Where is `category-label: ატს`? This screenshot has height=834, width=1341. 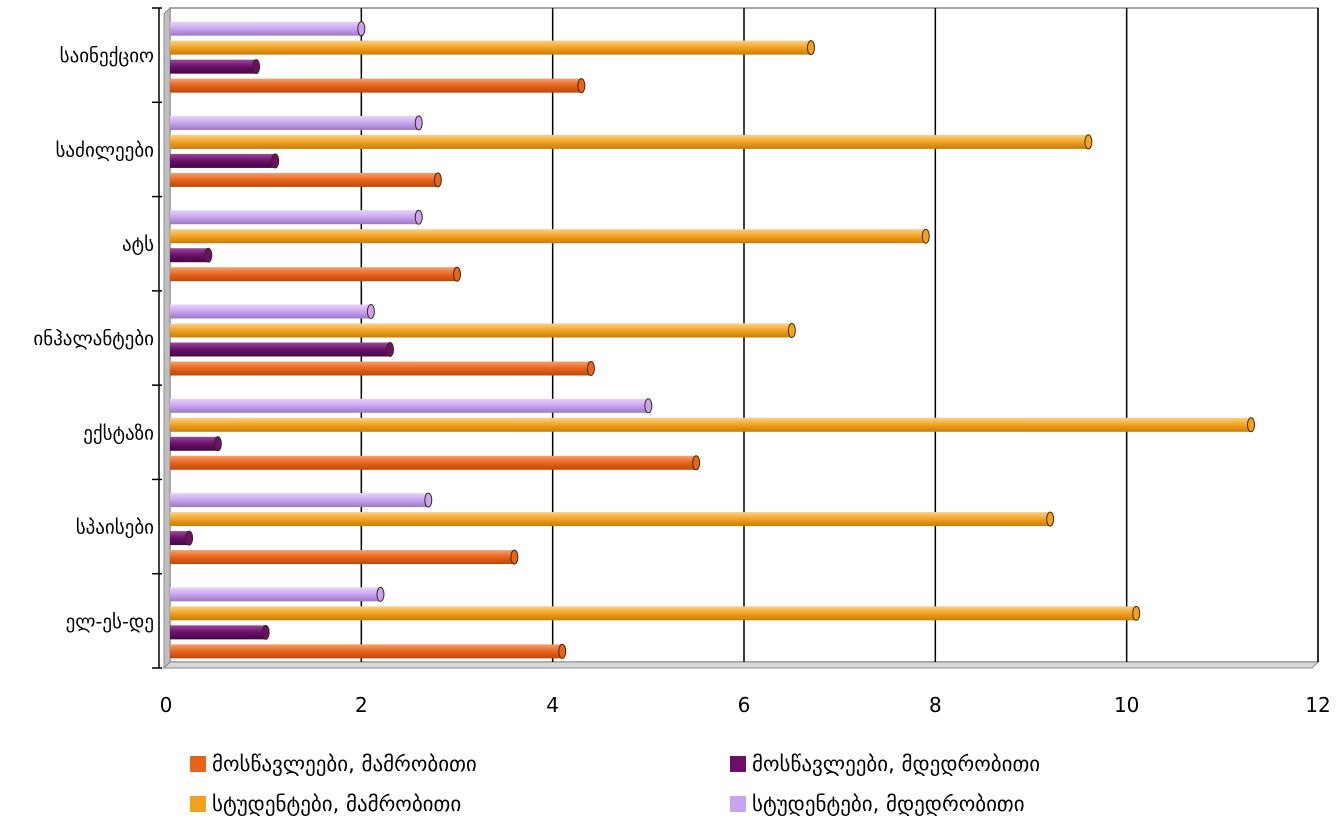
category-label: ატს is located at coordinates (138, 245).